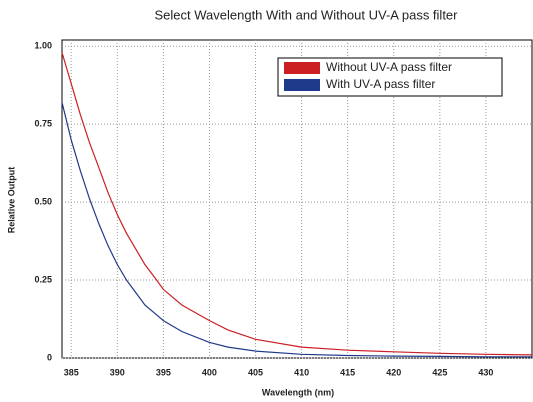 Image resolution: width=533 pixels, height=402 pixels. I want to click on y-tick-label: 1.00, so click(43, 46).